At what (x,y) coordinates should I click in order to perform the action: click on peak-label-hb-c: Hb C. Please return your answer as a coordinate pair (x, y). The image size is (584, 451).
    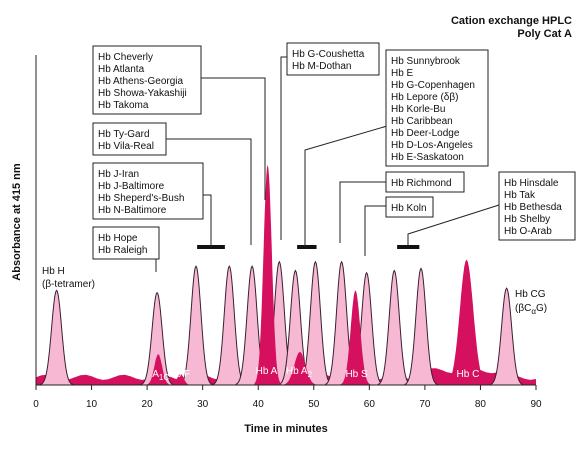
    Looking at the image, I should click on (468, 374).